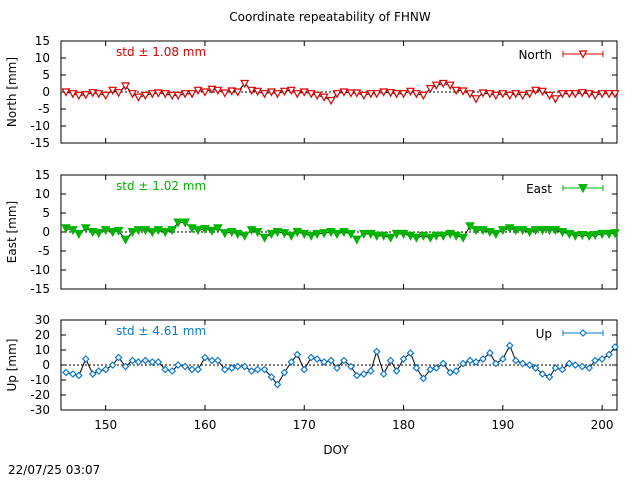 The width and height of the screenshot is (640, 480). I want to click on y-axis-label-up: Up [mm], so click(12, 365).